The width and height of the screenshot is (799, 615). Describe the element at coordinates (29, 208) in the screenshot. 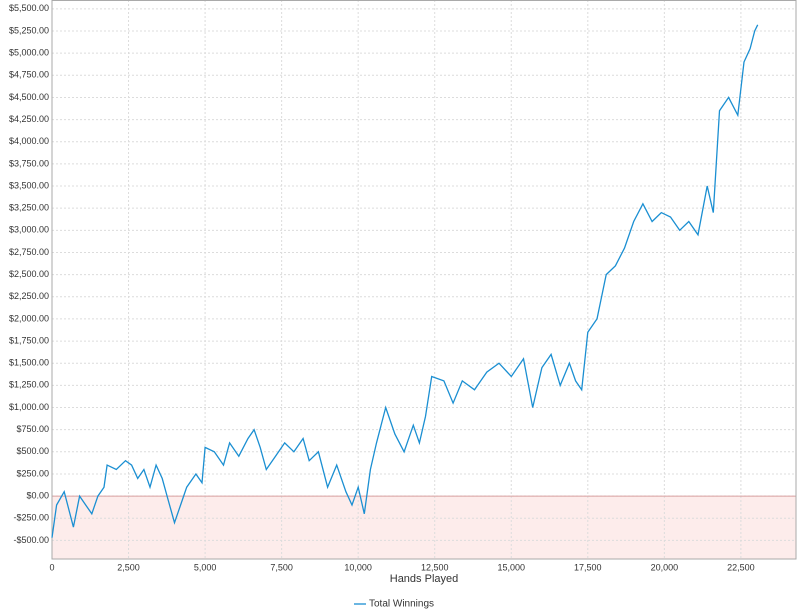

I see `y-tick-label: $3,250.00` at that location.